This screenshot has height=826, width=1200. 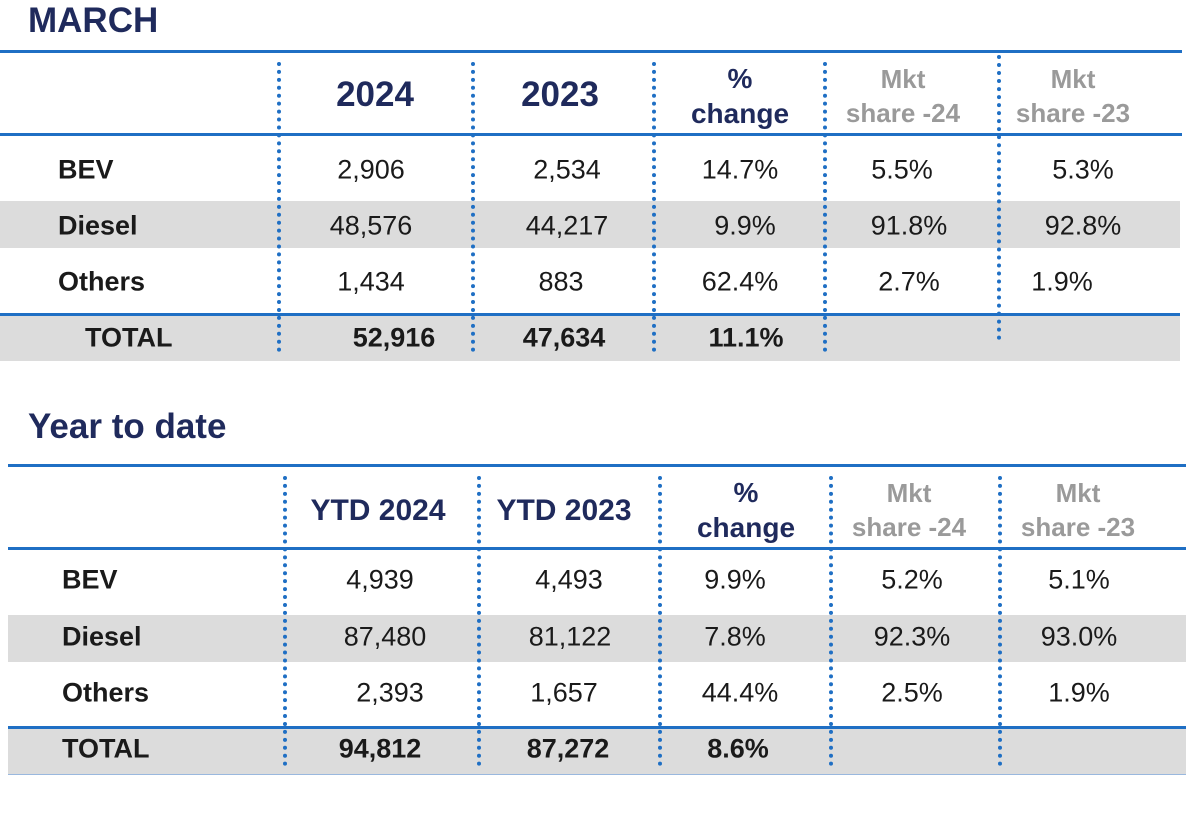 What do you see at coordinates (902, 169) in the screenshot?
I see `table-cell: 5.5%` at bounding box center [902, 169].